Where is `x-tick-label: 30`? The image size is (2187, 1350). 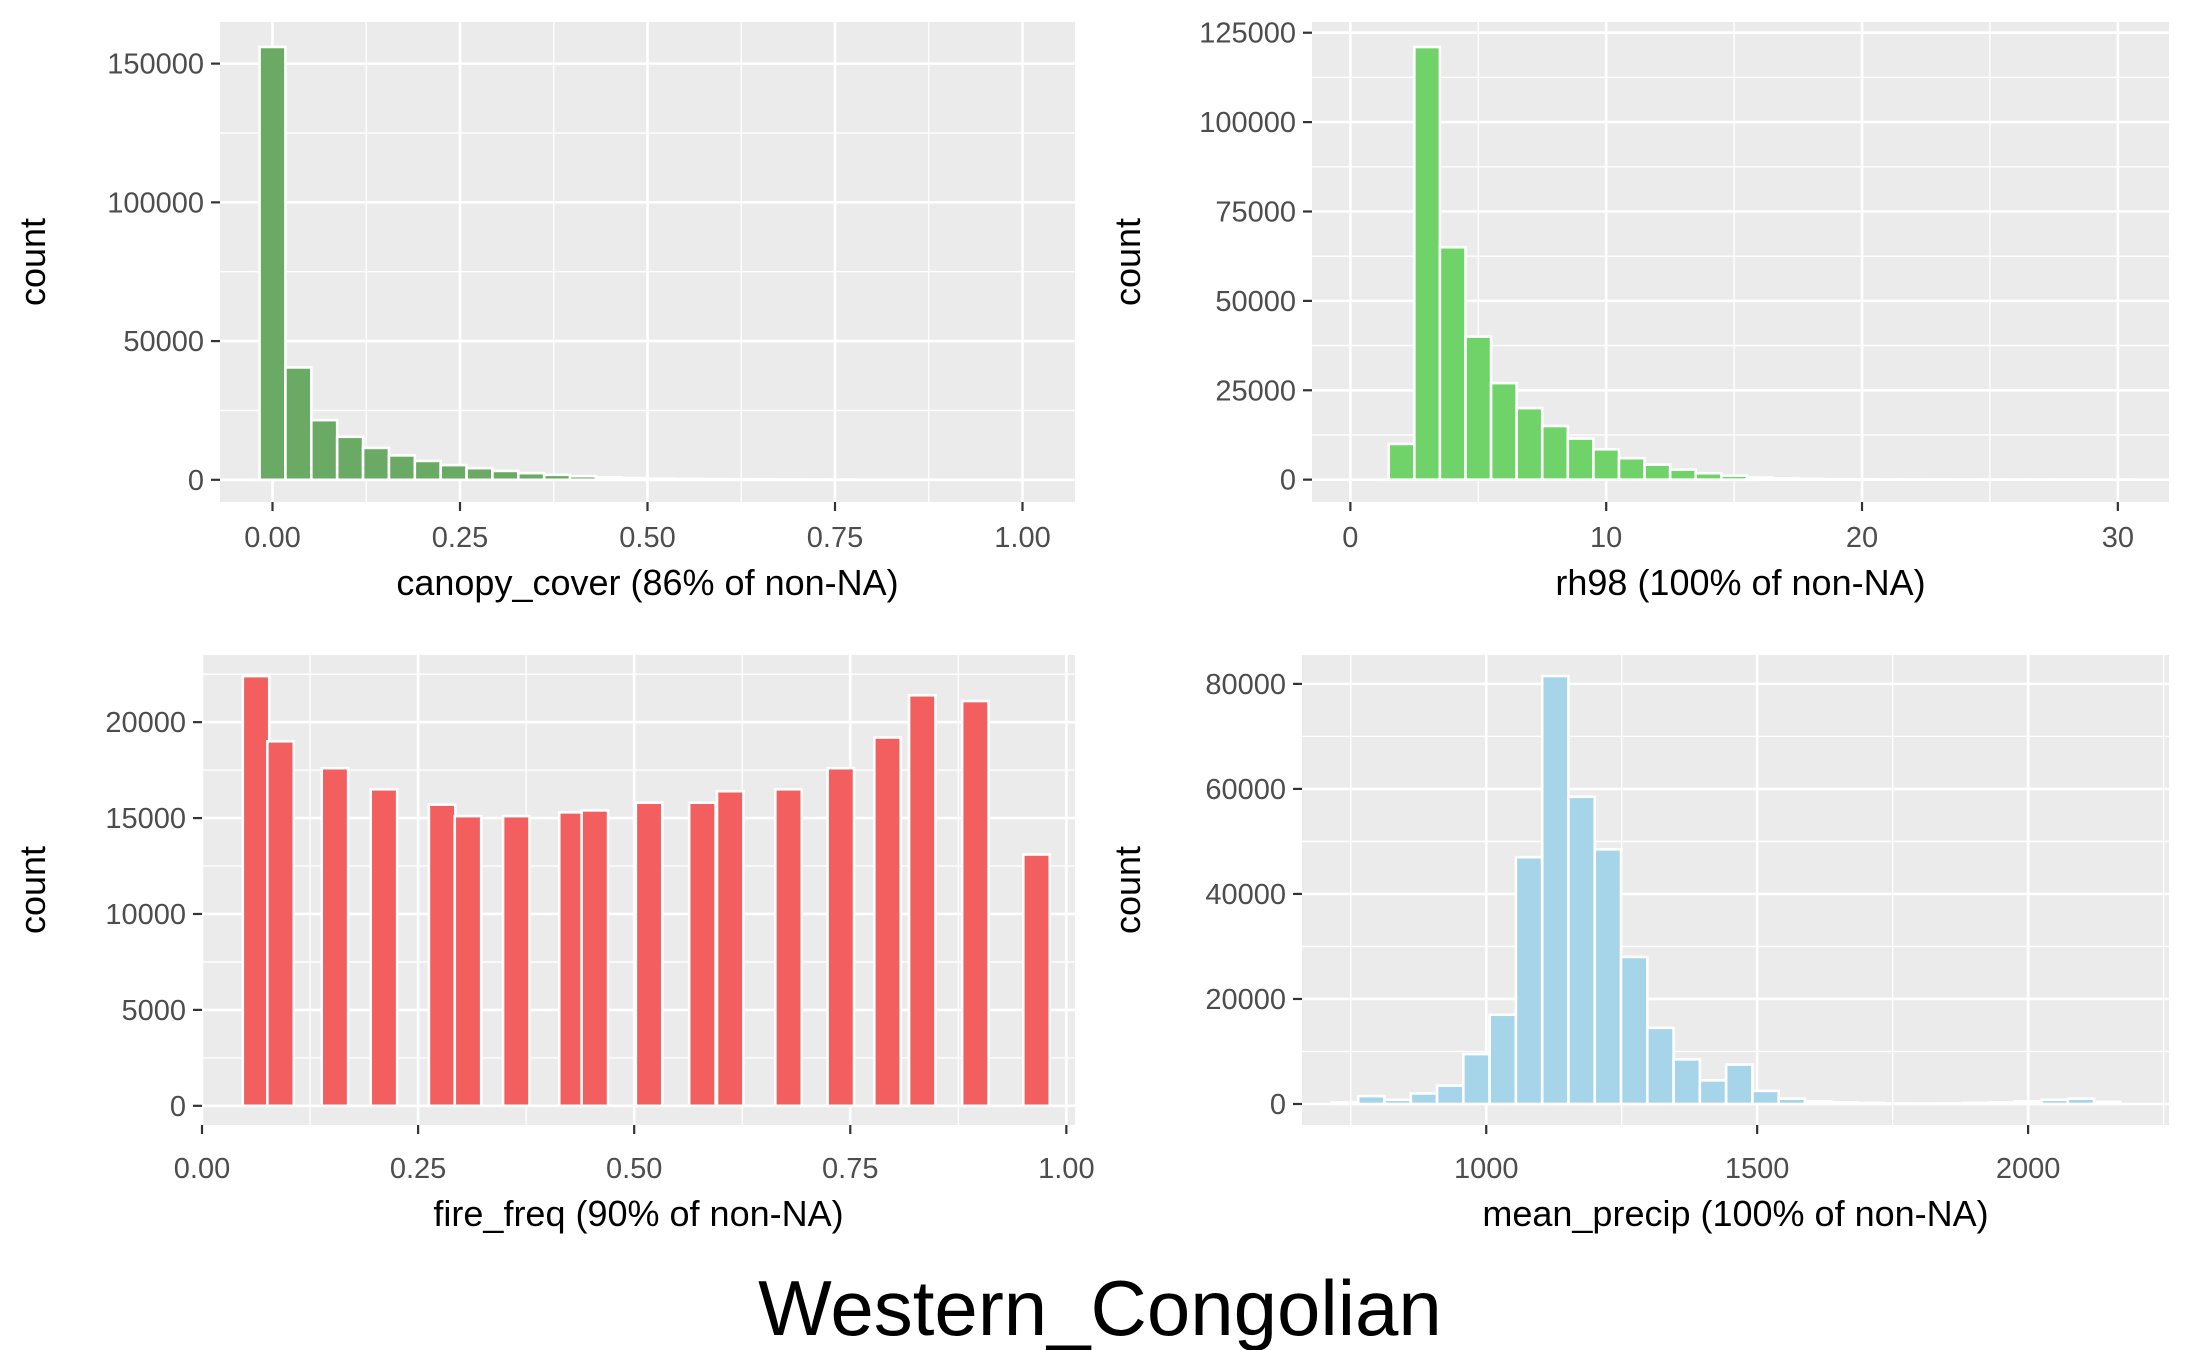 x-tick-label: 30 is located at coordinates (2118, 538).